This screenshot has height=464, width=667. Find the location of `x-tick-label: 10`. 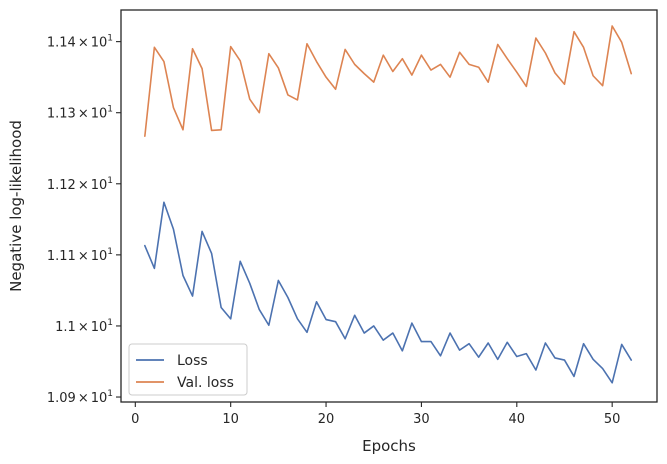

x-tick-label: 10 is located at coordinates (230, 419).